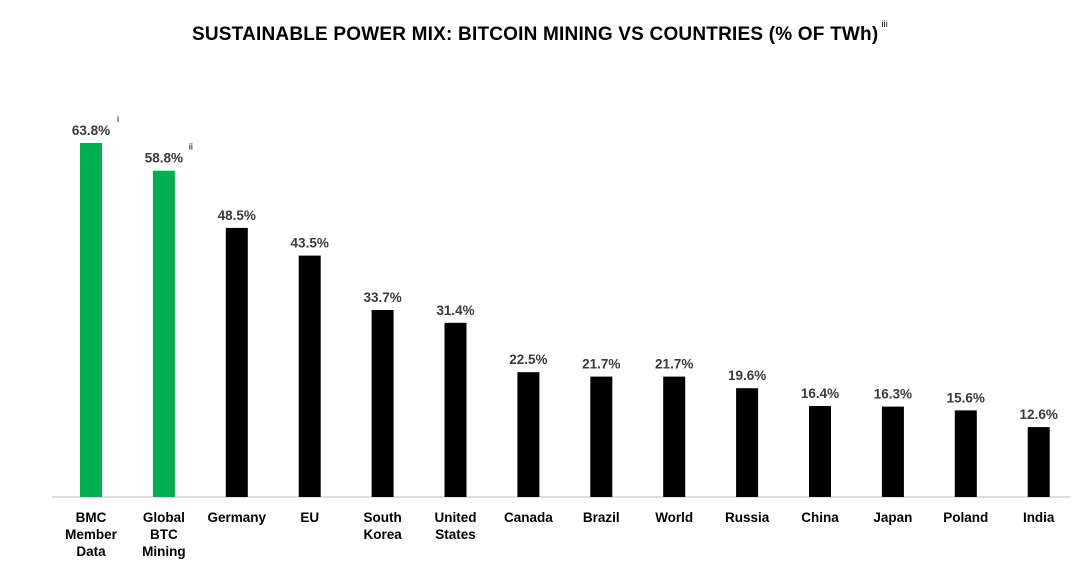 The image size is (1080, 572). I want to click on category-label: Brazil, so click(601, 517).